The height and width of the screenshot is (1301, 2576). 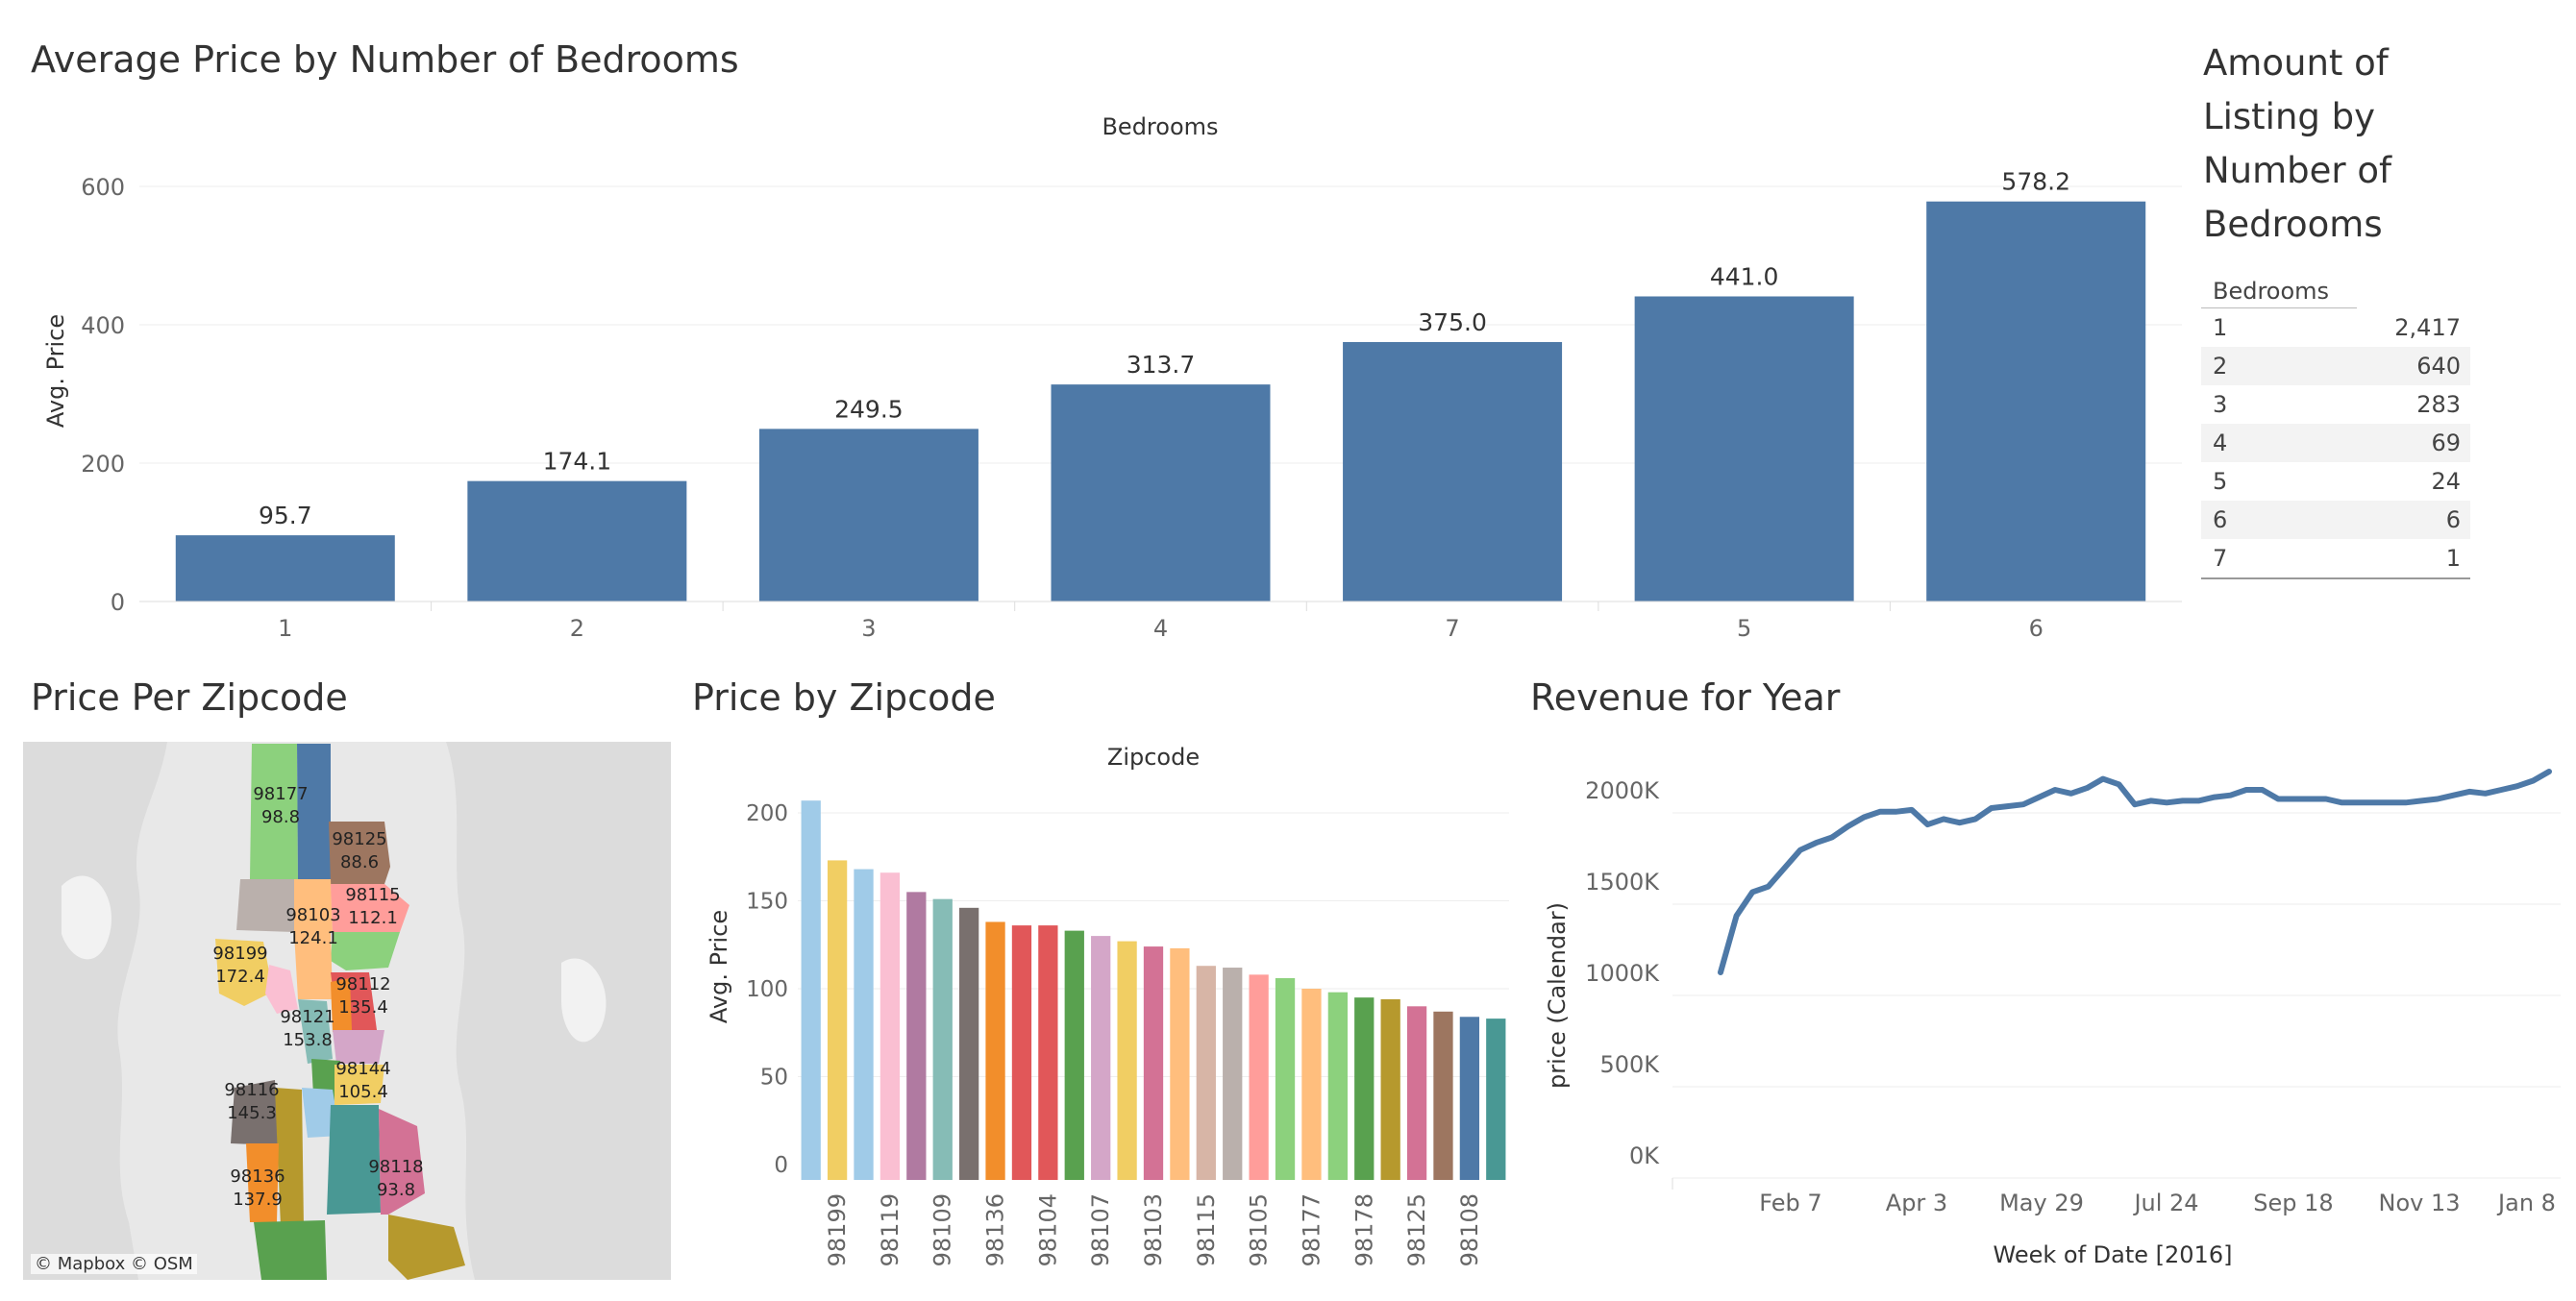 I want to click on map-zip-label: 98118, so click(x=395, y=1167).